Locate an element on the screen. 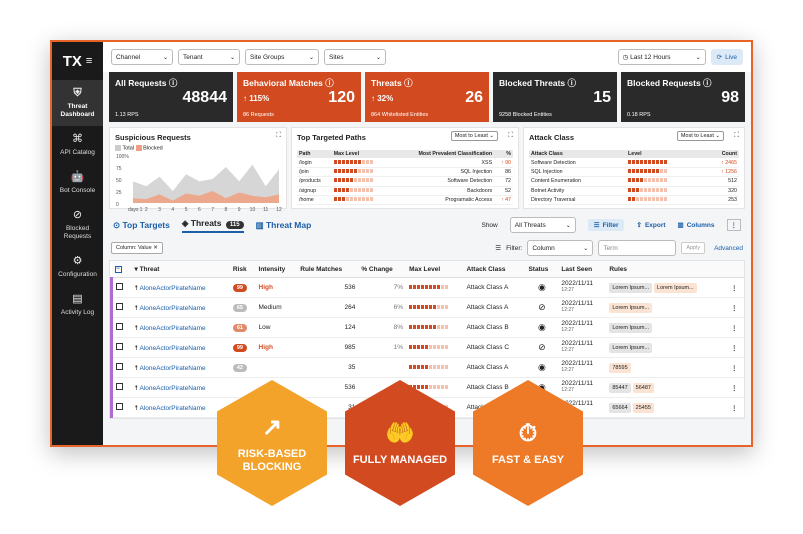  sidebar-item-shield: ⛨ Threat Dashboard is located at coordinates (77, 103).